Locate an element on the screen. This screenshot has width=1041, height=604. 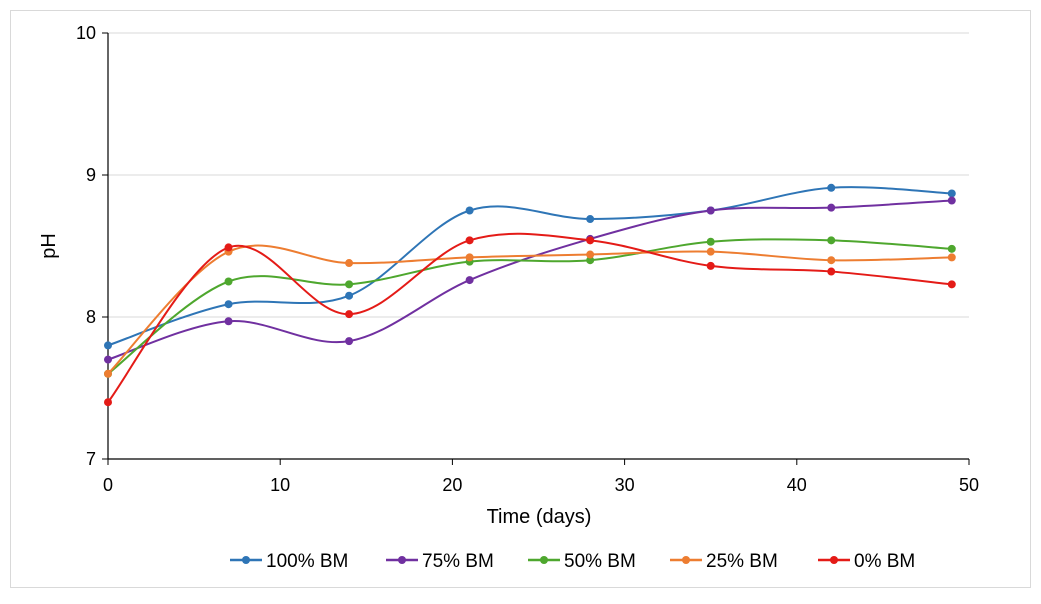
legend-label: 0% BM is located at coordinates (884, 561).